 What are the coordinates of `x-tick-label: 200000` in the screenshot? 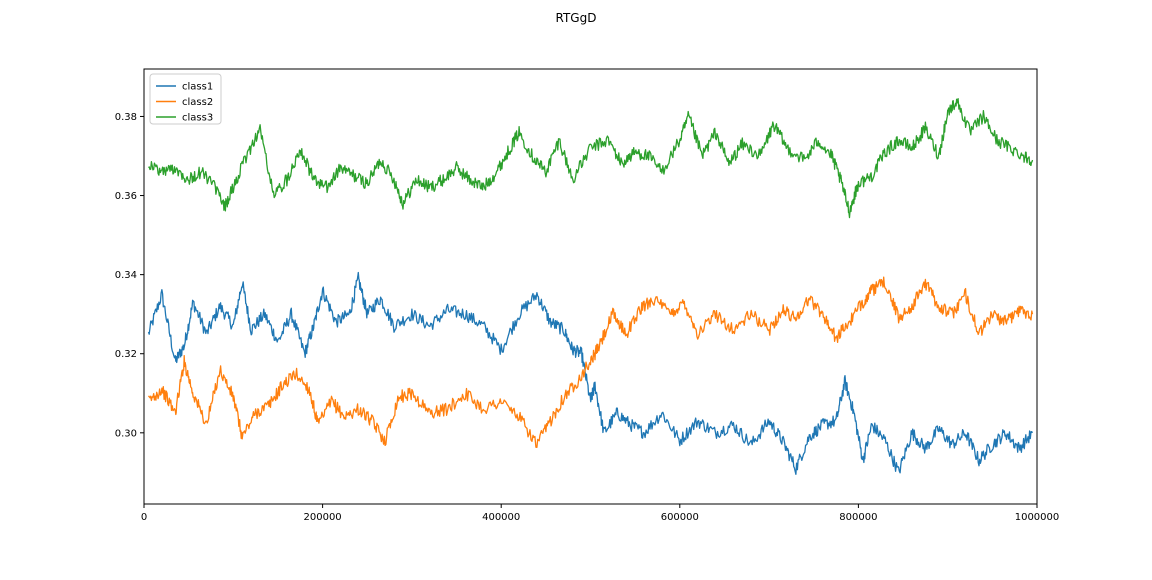 It's located at (323, 517).